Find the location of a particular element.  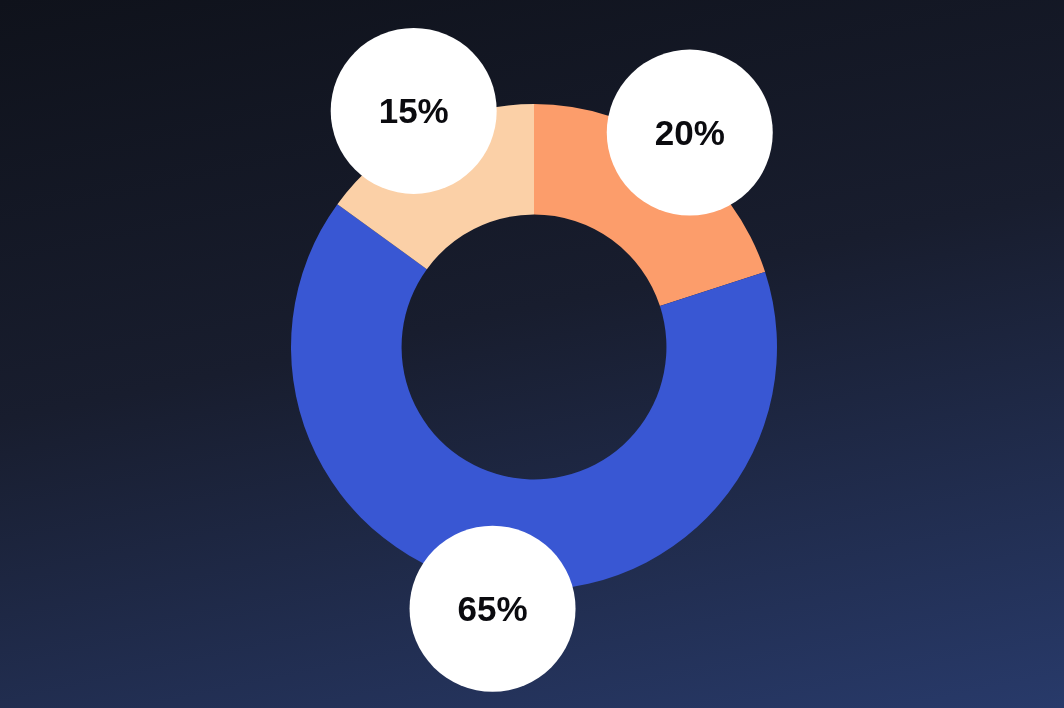

data-label: 15% is located at coordinates (413, 111).